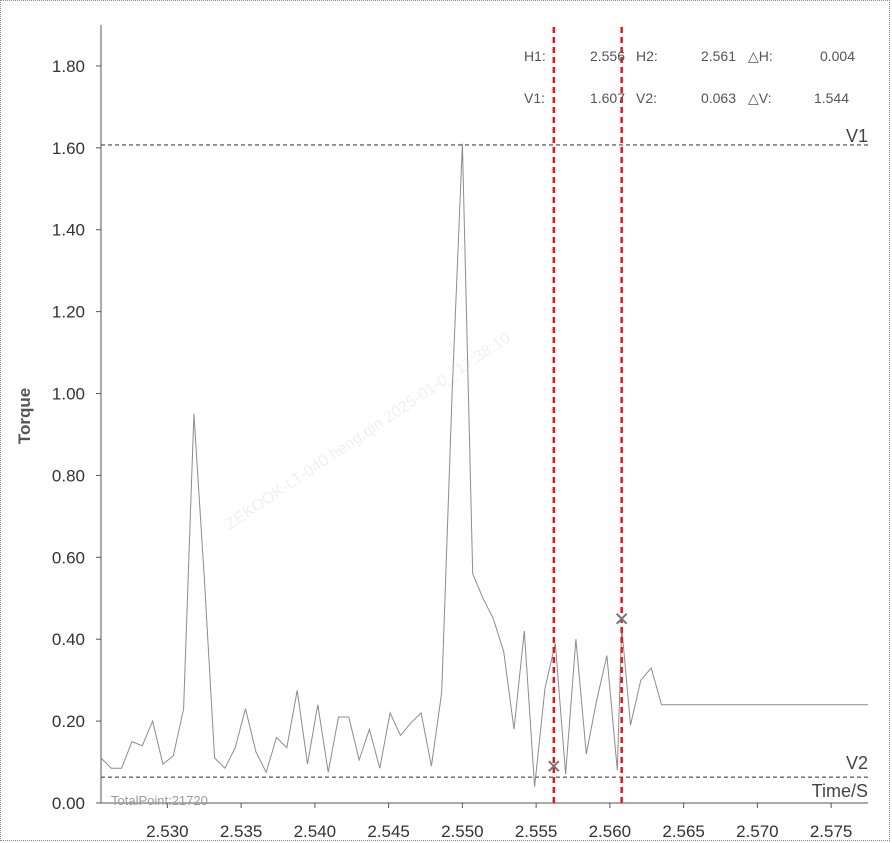 Image resolution: width=892 pixels, height=843 pixels. What do you see at coordinates (588, 415) in the screenshot?
I see `cursor-lines` at bounding box center [588, 415].